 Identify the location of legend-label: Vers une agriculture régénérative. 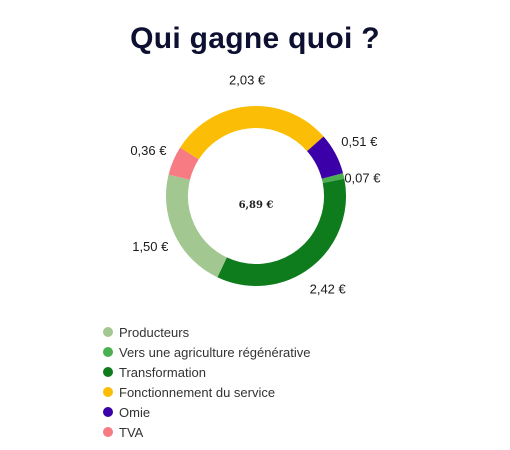
(215, 352).